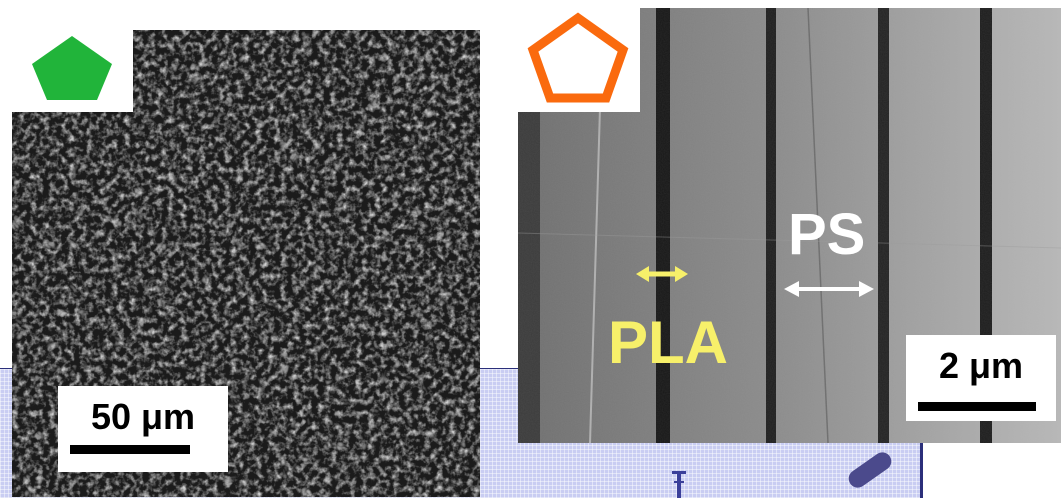  Describe the element at coordinates (130, 449) in the screenshot. I see `scale-line-left` at that location.